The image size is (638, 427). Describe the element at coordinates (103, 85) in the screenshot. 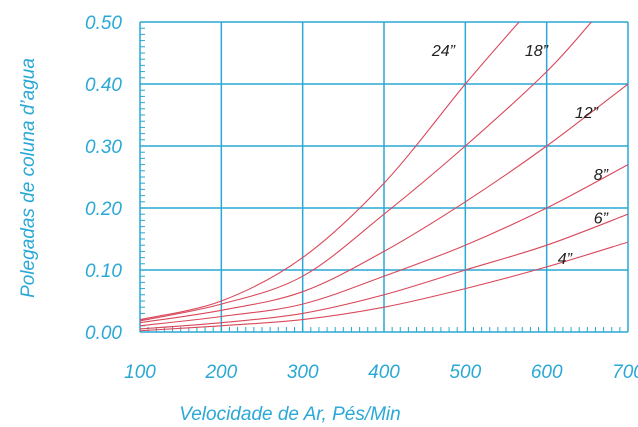

I see `y-tick-label: 0.40` at that location.